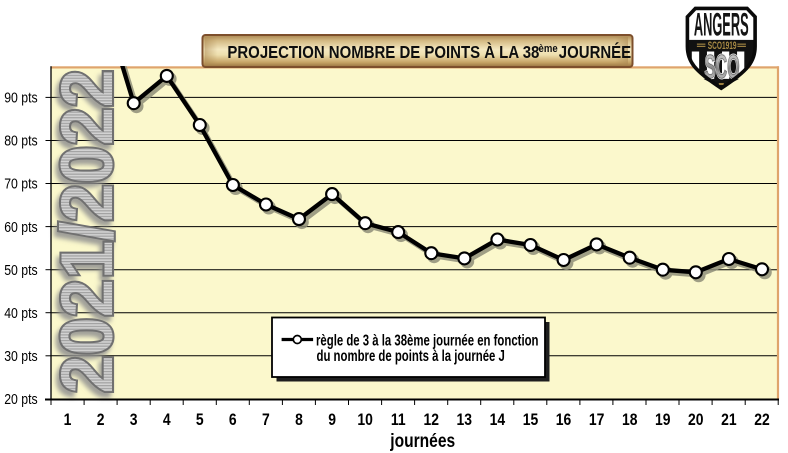  Describe the element at coordinates (762, 420) in the screenshot. I see `svg-text: 22` at that location.